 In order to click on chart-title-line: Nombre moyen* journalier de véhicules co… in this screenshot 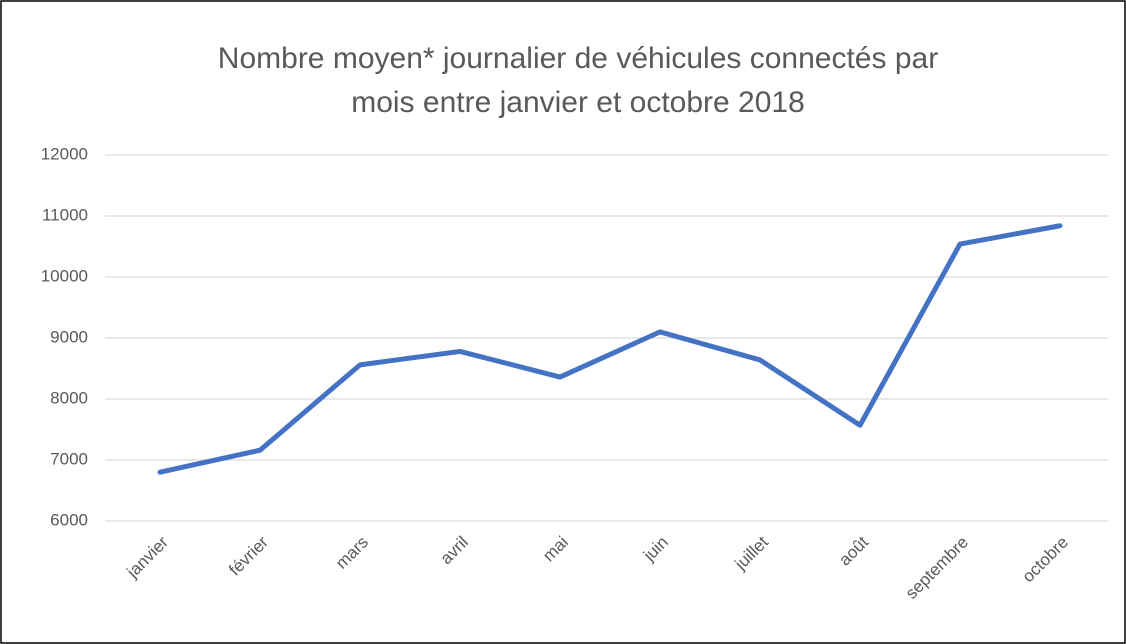, I will do `click(578, 58)`.